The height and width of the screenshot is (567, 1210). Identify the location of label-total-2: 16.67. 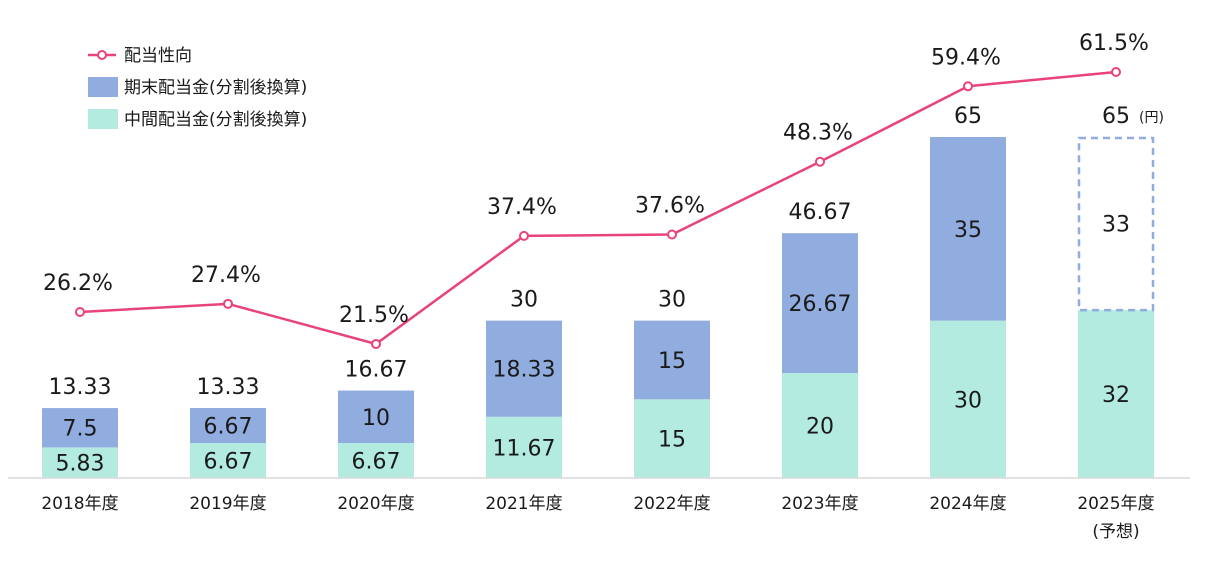
(376, 370).